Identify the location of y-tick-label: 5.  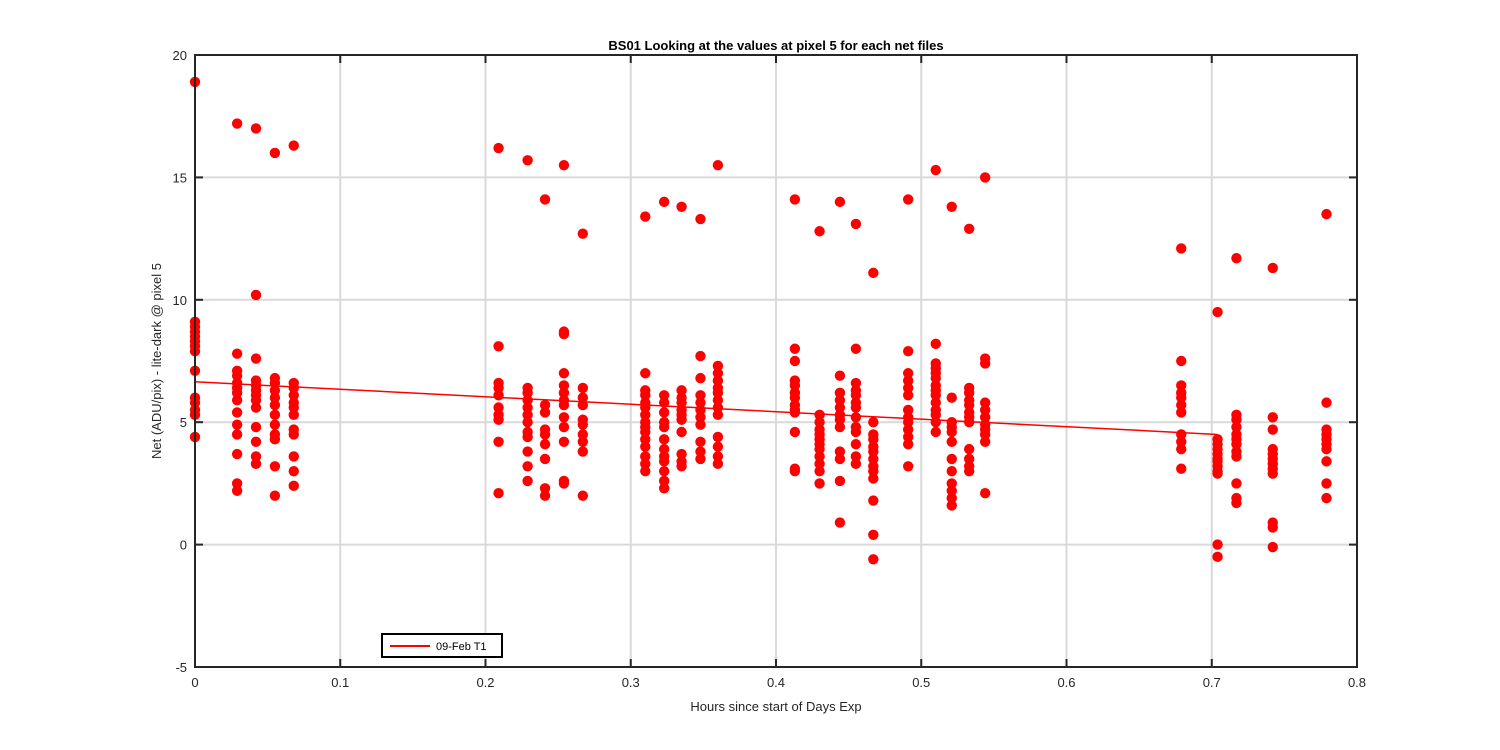
(183, 422).